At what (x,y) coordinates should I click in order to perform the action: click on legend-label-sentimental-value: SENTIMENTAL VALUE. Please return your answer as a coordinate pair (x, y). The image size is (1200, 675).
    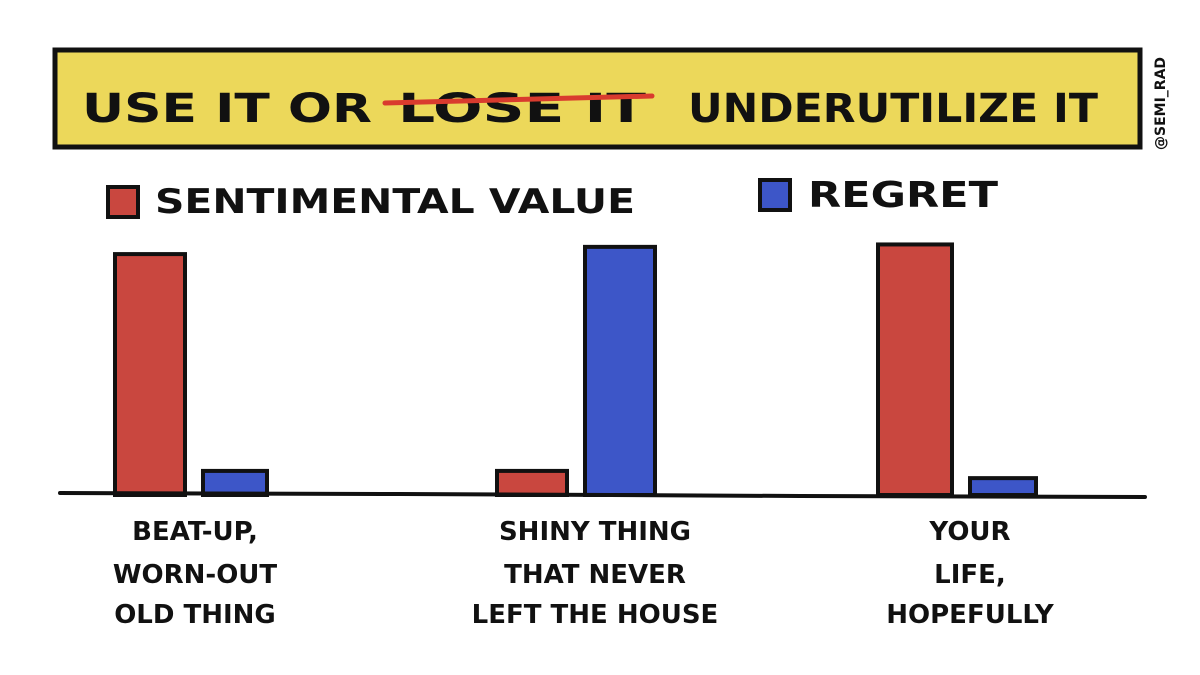
    Looking at the image, I should click on (395, 202).